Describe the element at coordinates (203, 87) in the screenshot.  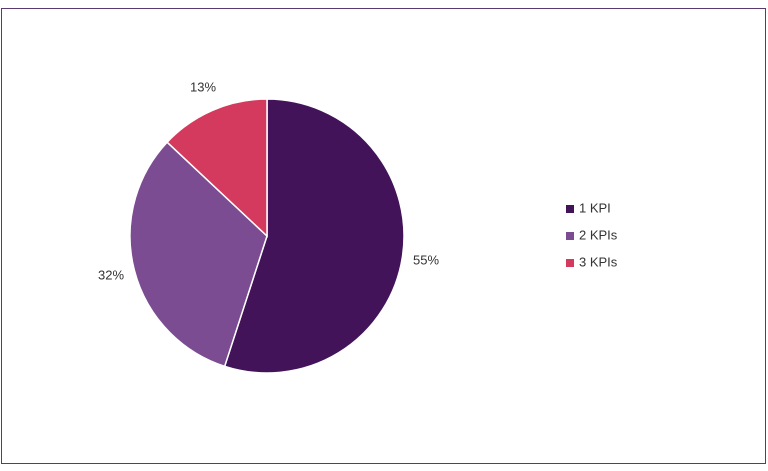
I see `data-label: 13%` at that location.